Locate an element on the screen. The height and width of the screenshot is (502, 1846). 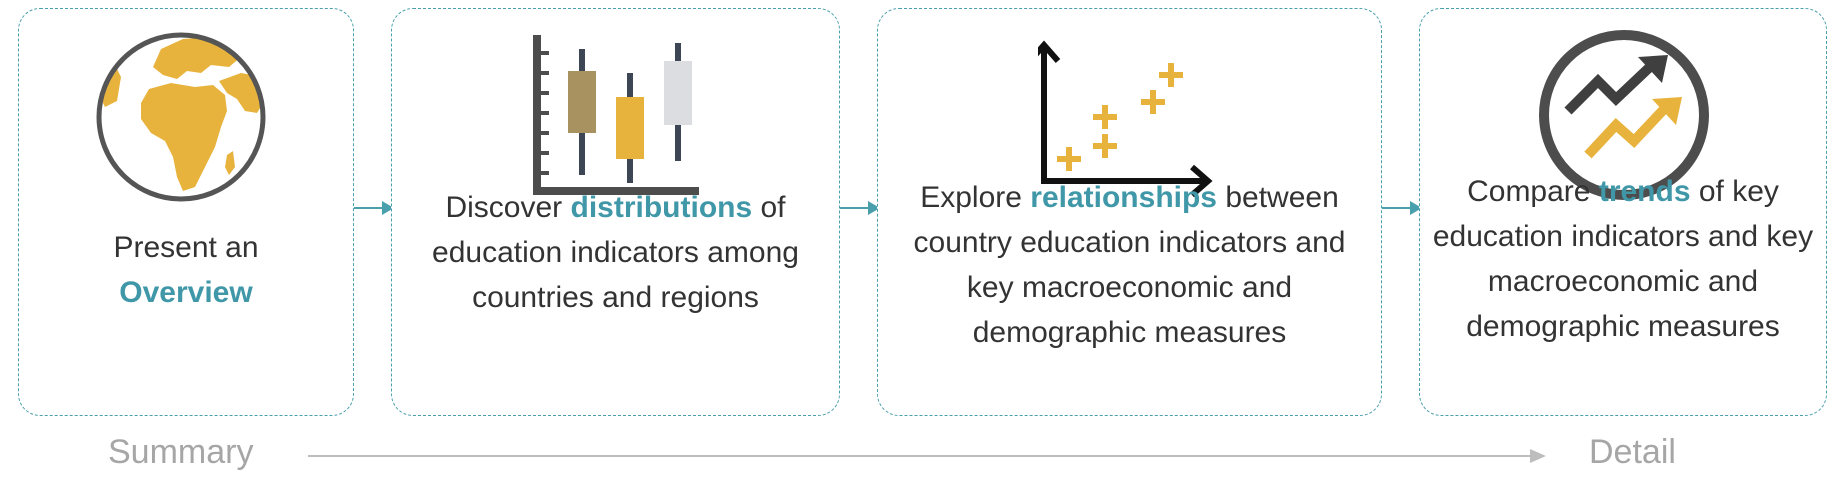
caption-text: Present an is located at coordinates (186, 247).